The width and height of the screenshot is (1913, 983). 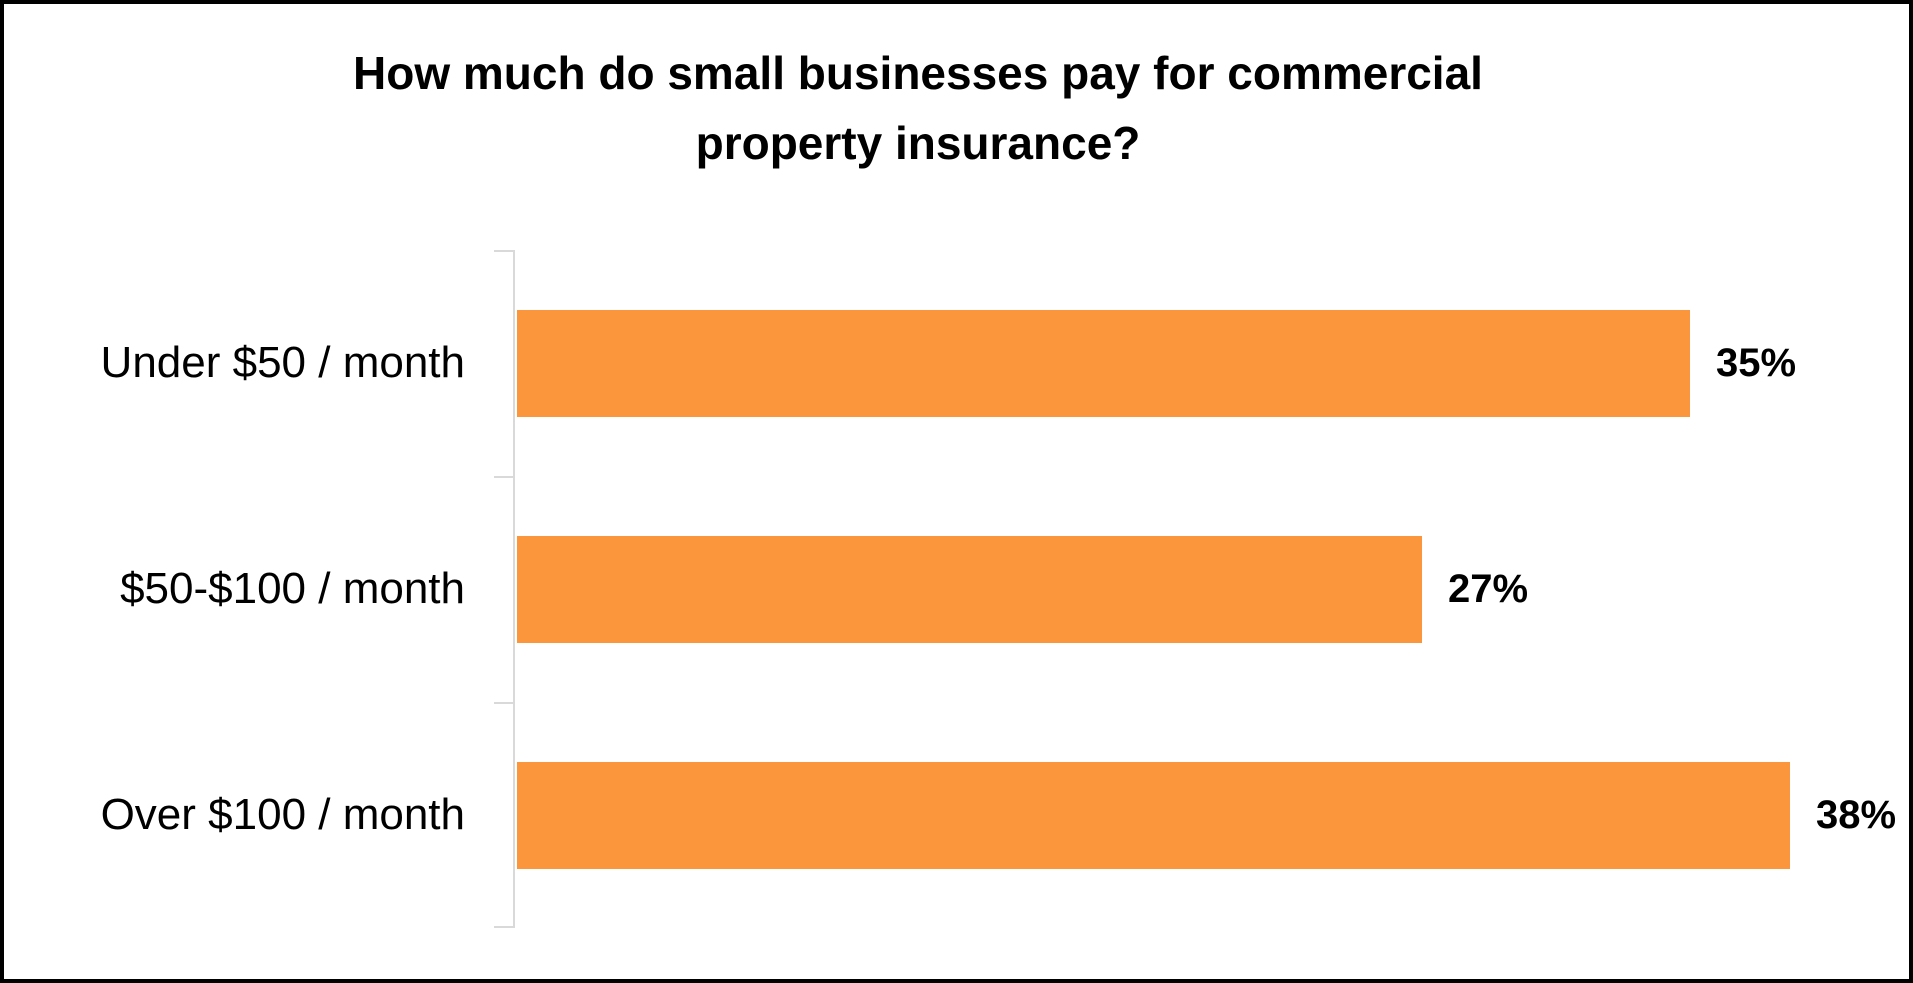 I want to click on category-label: Over $100 / month, so click(x=282, y=814).